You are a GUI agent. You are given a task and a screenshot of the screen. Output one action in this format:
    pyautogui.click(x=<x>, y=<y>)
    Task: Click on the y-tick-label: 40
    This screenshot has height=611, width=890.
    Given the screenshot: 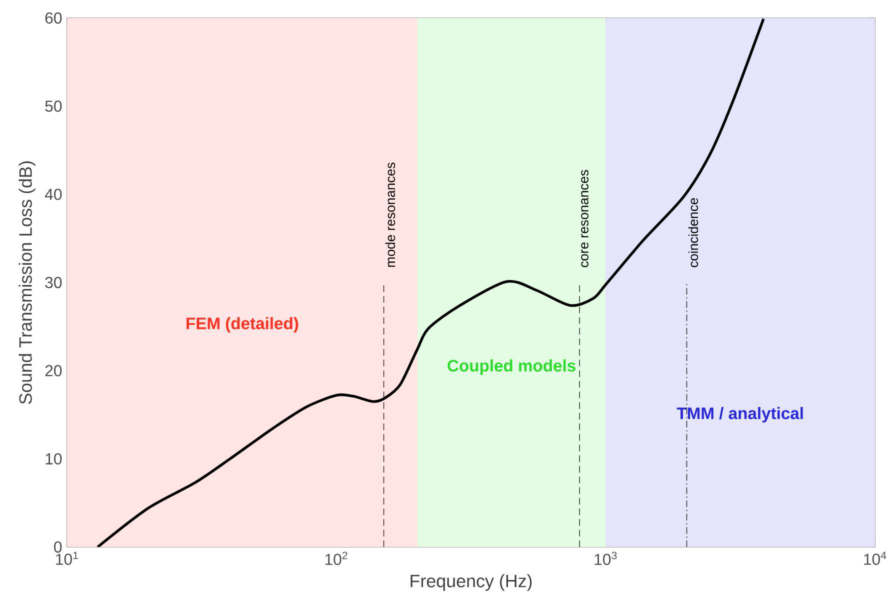 What is the action you would take?
    pyautogui.click(x=53, y=194)
    